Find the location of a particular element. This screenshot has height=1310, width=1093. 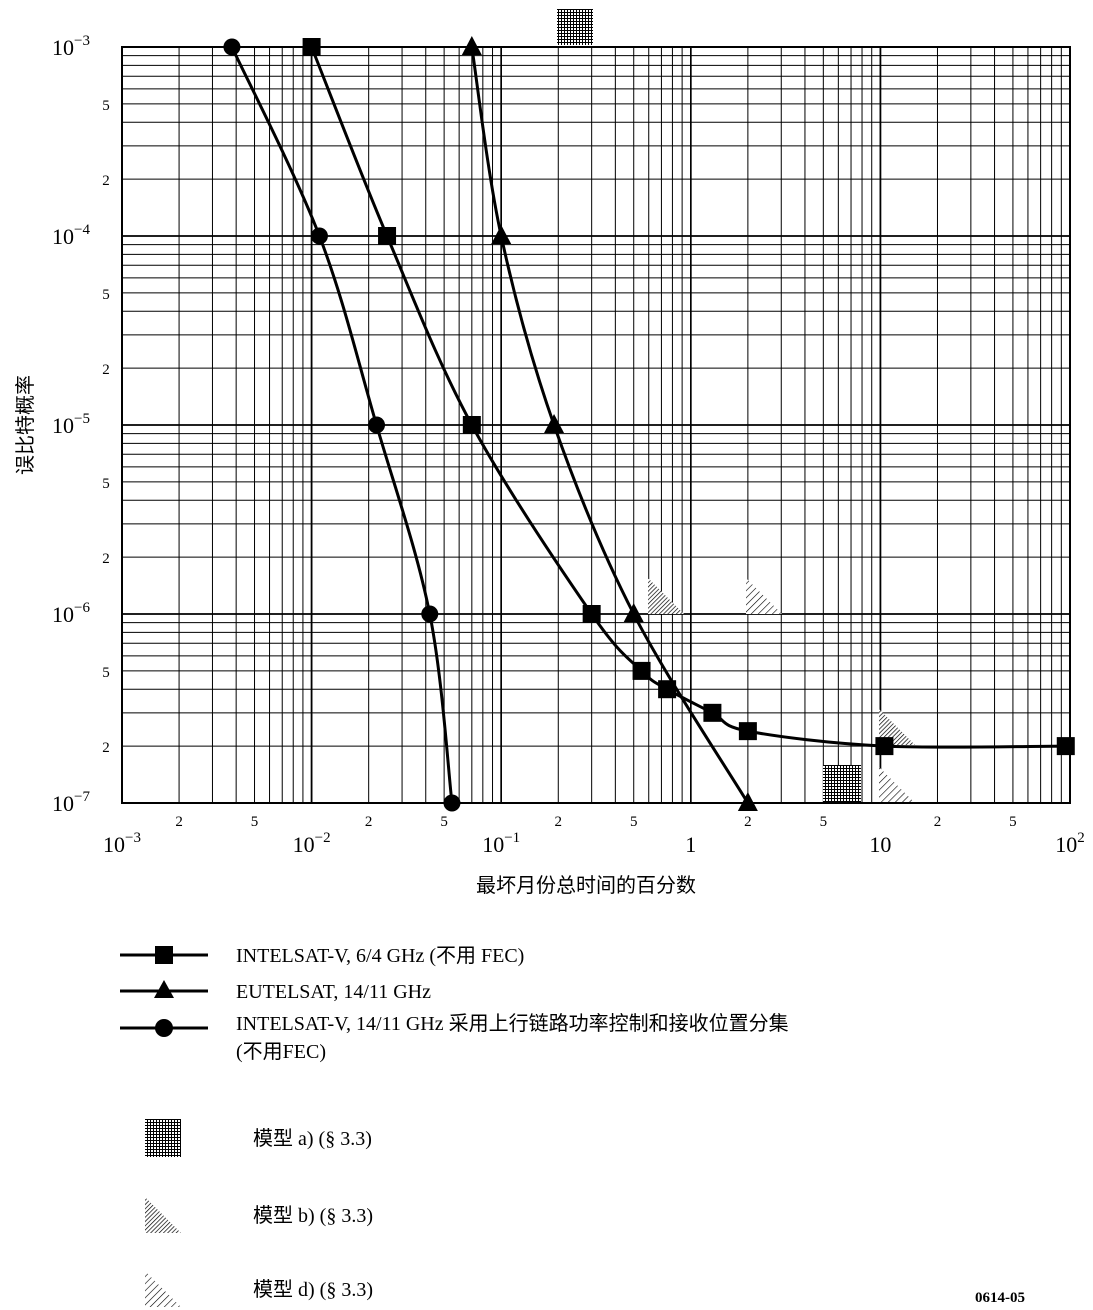

x-tick-label: 1 is located at coordinates (690, 844).